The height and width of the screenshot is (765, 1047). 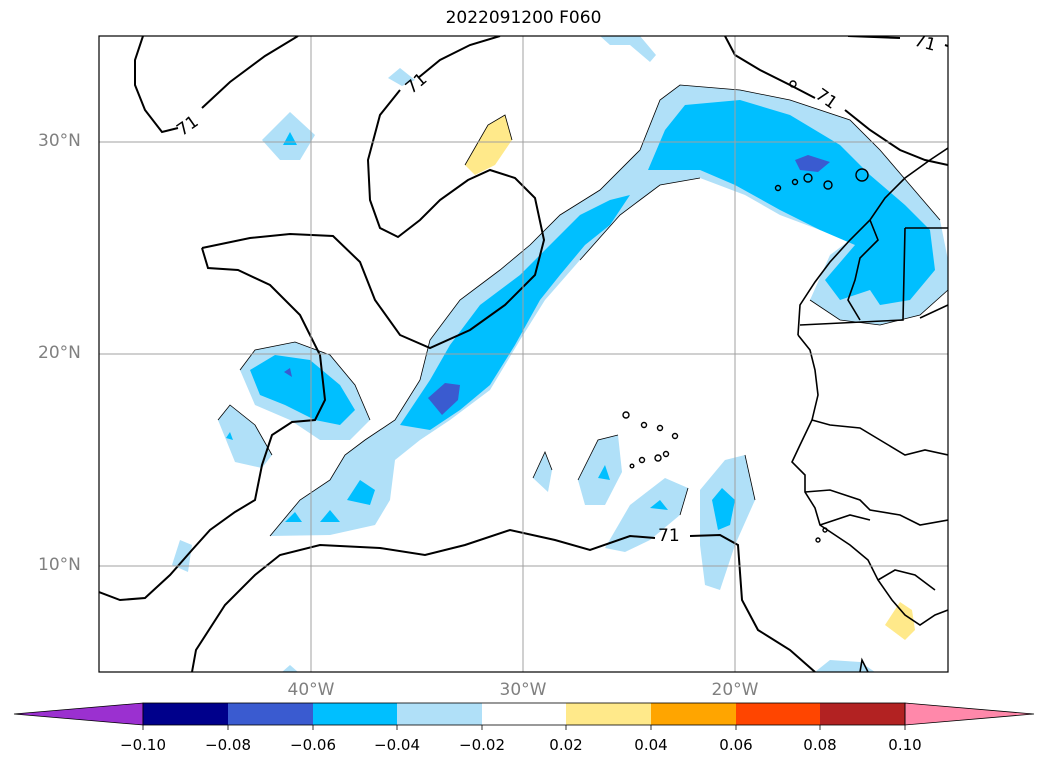 What do you see at coordinates (651, 745) in the screenshot?
I see `colorbar-tick-label: 0.04` at bounding box center [651, 745].